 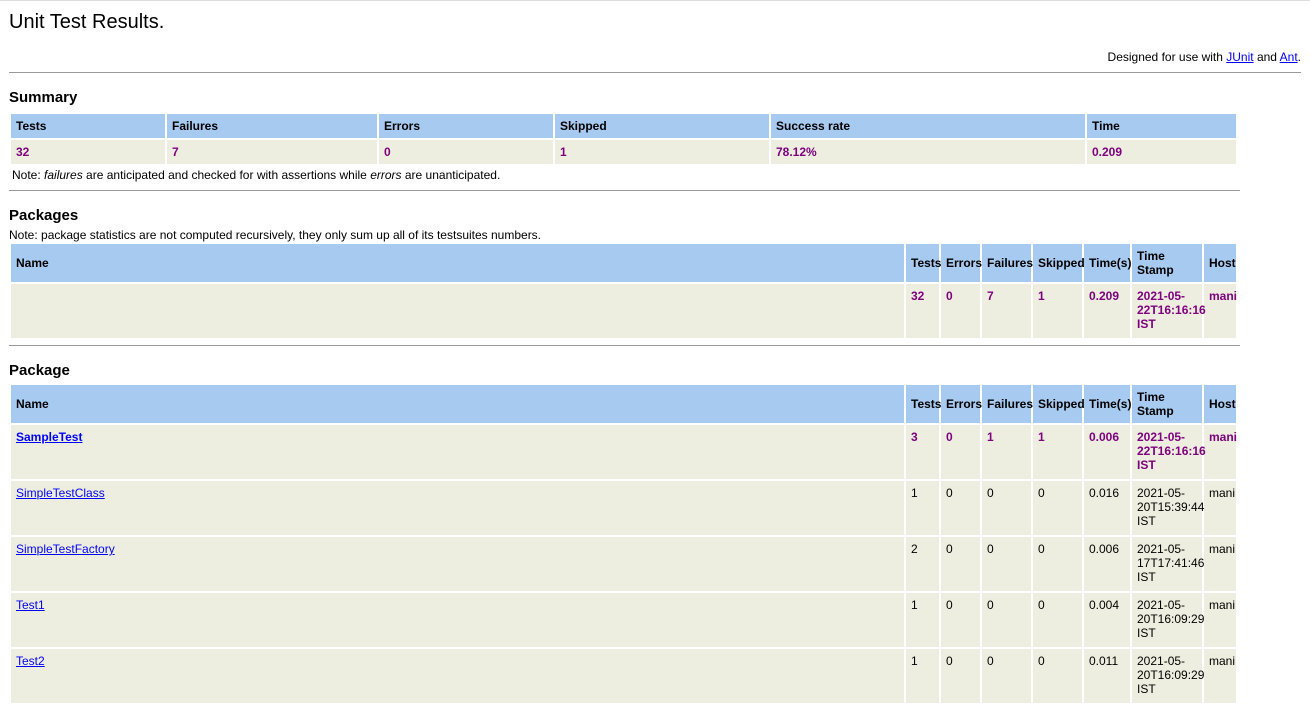 What do you see at coordinates (30, 605) in the screenshot?
I see `package-link: Test1` at bounding box center [30, 605].